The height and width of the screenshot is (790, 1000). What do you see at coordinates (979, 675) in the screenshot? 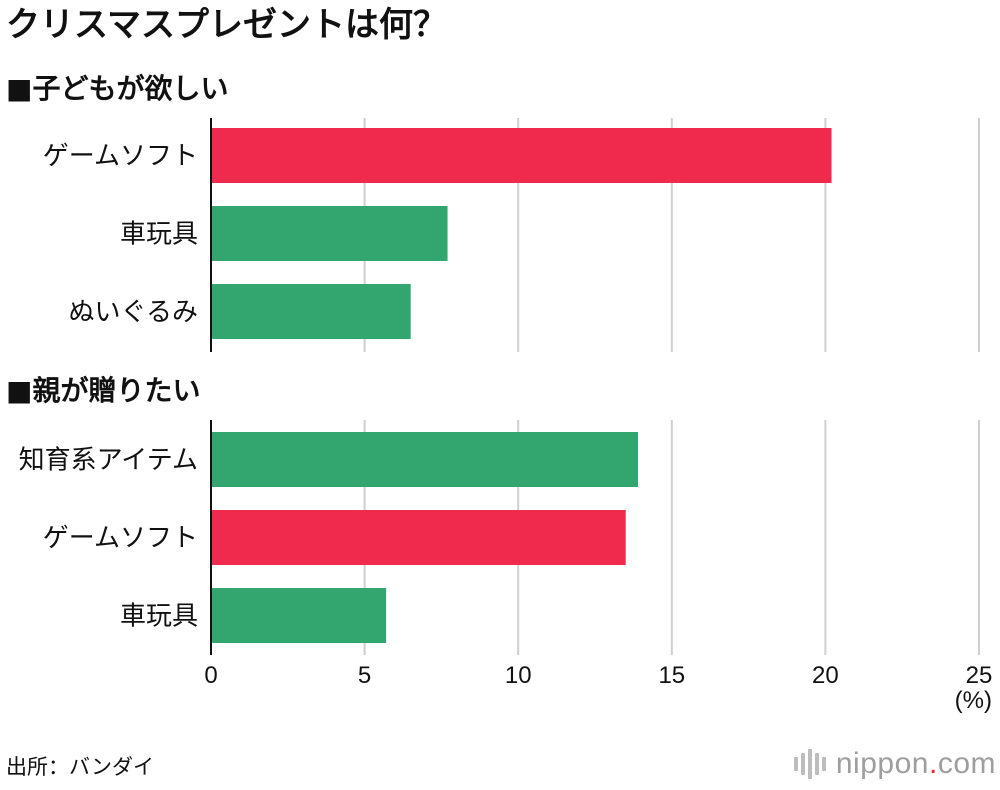
I see `x-tick-label: 25` at bounding box center [979, 675].